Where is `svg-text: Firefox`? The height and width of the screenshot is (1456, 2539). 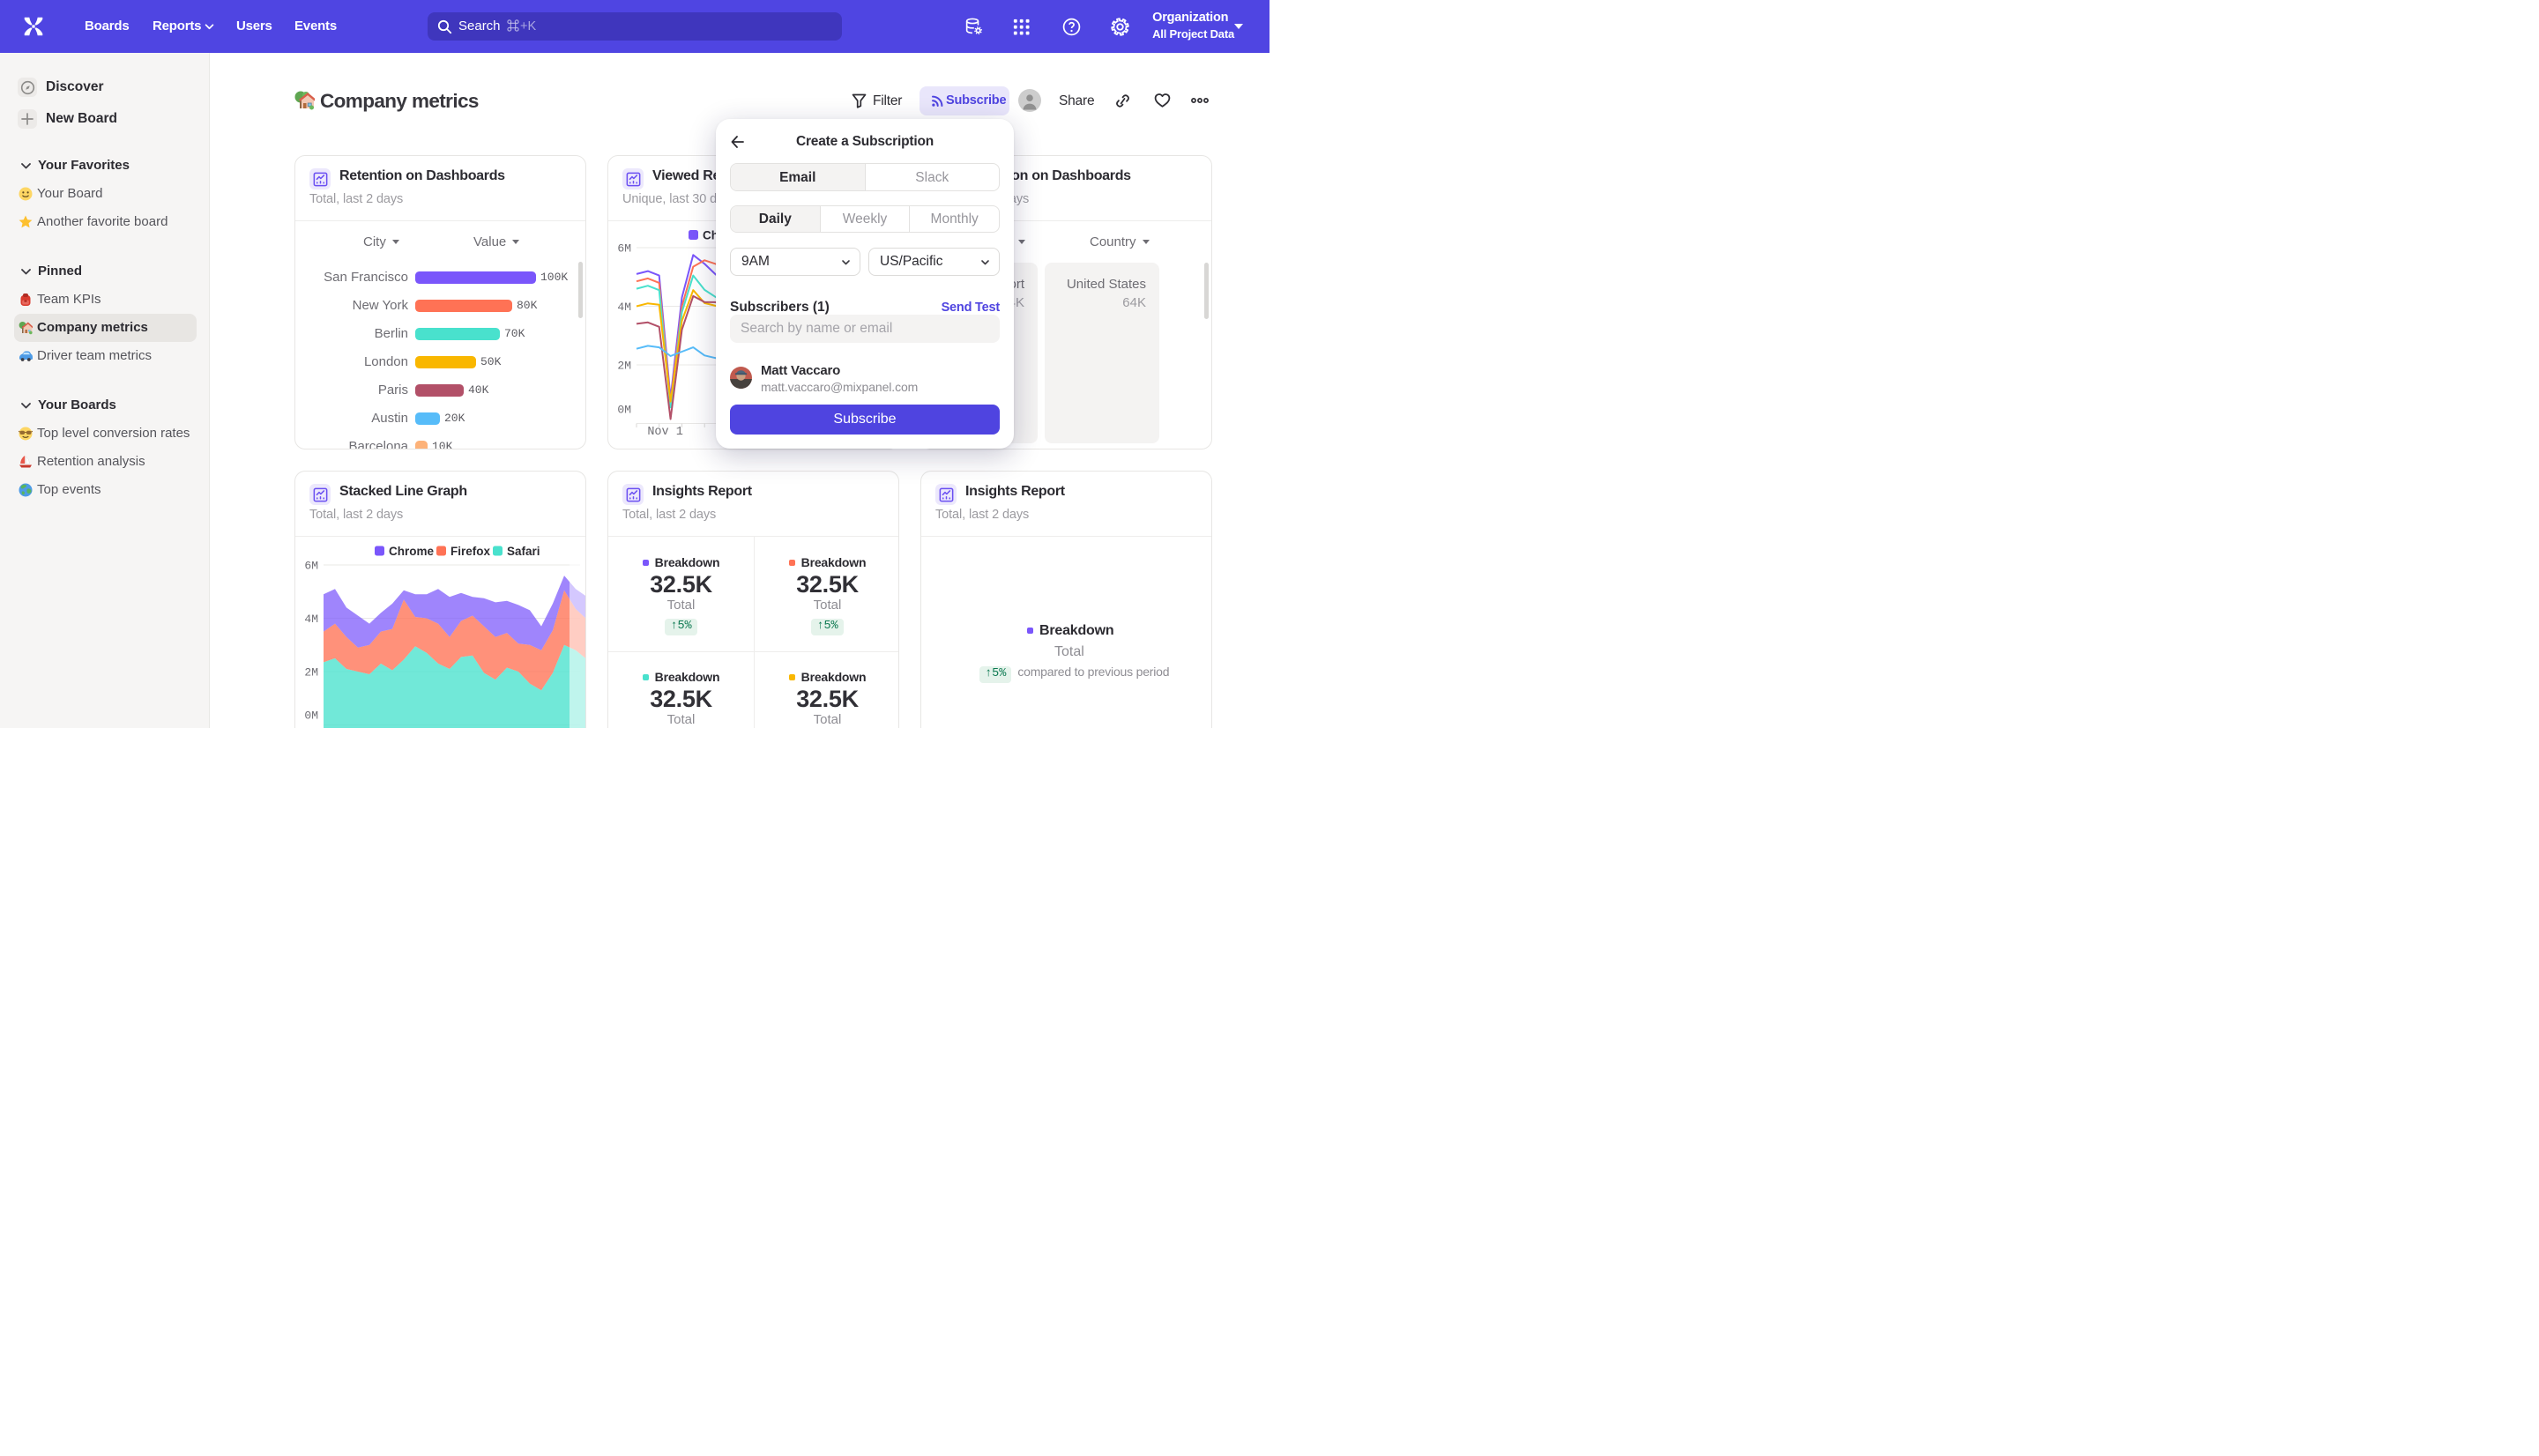
svg-text: Firefox is located at coordinates (470, 551).